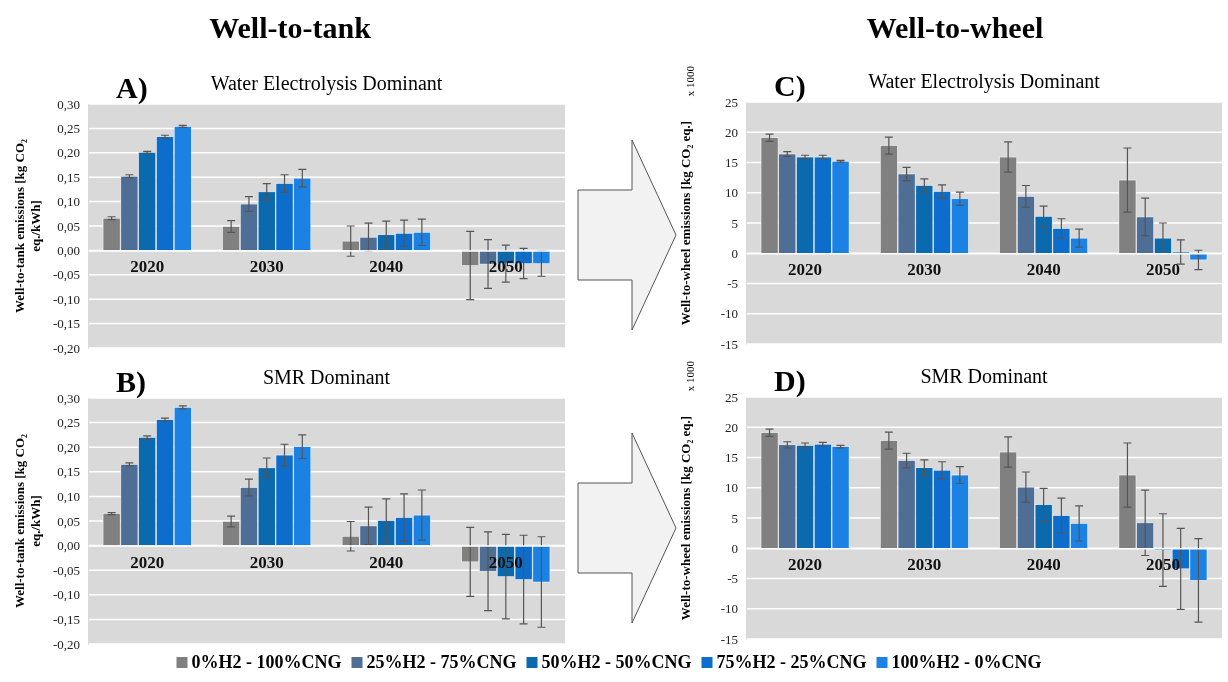  I want to click on legend-label: 25%H2 - 75%CNG, so click(441, 662).